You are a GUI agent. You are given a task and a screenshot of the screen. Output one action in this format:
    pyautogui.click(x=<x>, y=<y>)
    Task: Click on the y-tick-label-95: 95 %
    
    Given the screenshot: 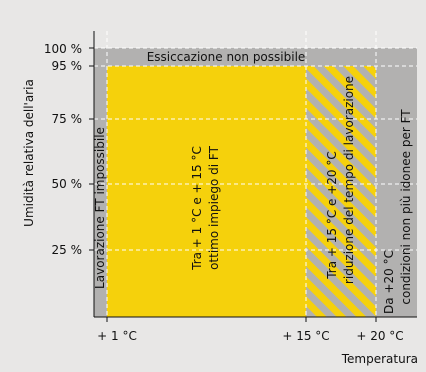 What is the action you would take?
    pyautogui.click(x=67, y=66)
    